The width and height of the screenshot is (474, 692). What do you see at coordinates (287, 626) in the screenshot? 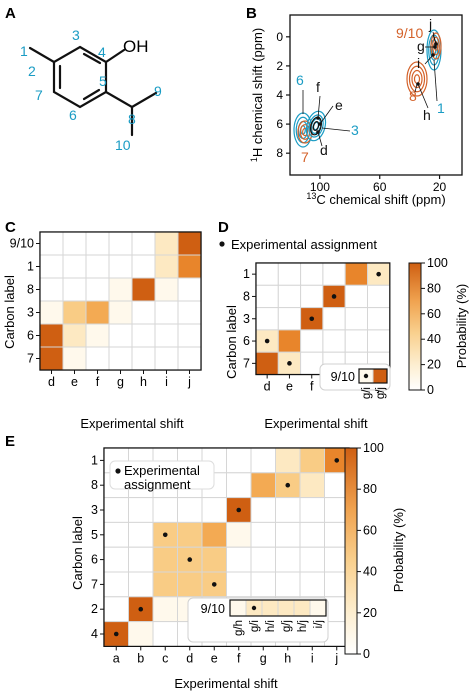
I see `inset-e-col-label: g/j` at bounding box center [287, 626].